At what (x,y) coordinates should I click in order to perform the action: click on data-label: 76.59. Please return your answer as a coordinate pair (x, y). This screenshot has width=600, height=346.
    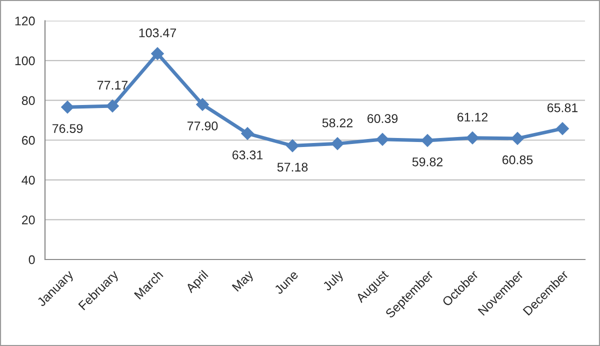
    Looking at the image, I should click on (67, 128).